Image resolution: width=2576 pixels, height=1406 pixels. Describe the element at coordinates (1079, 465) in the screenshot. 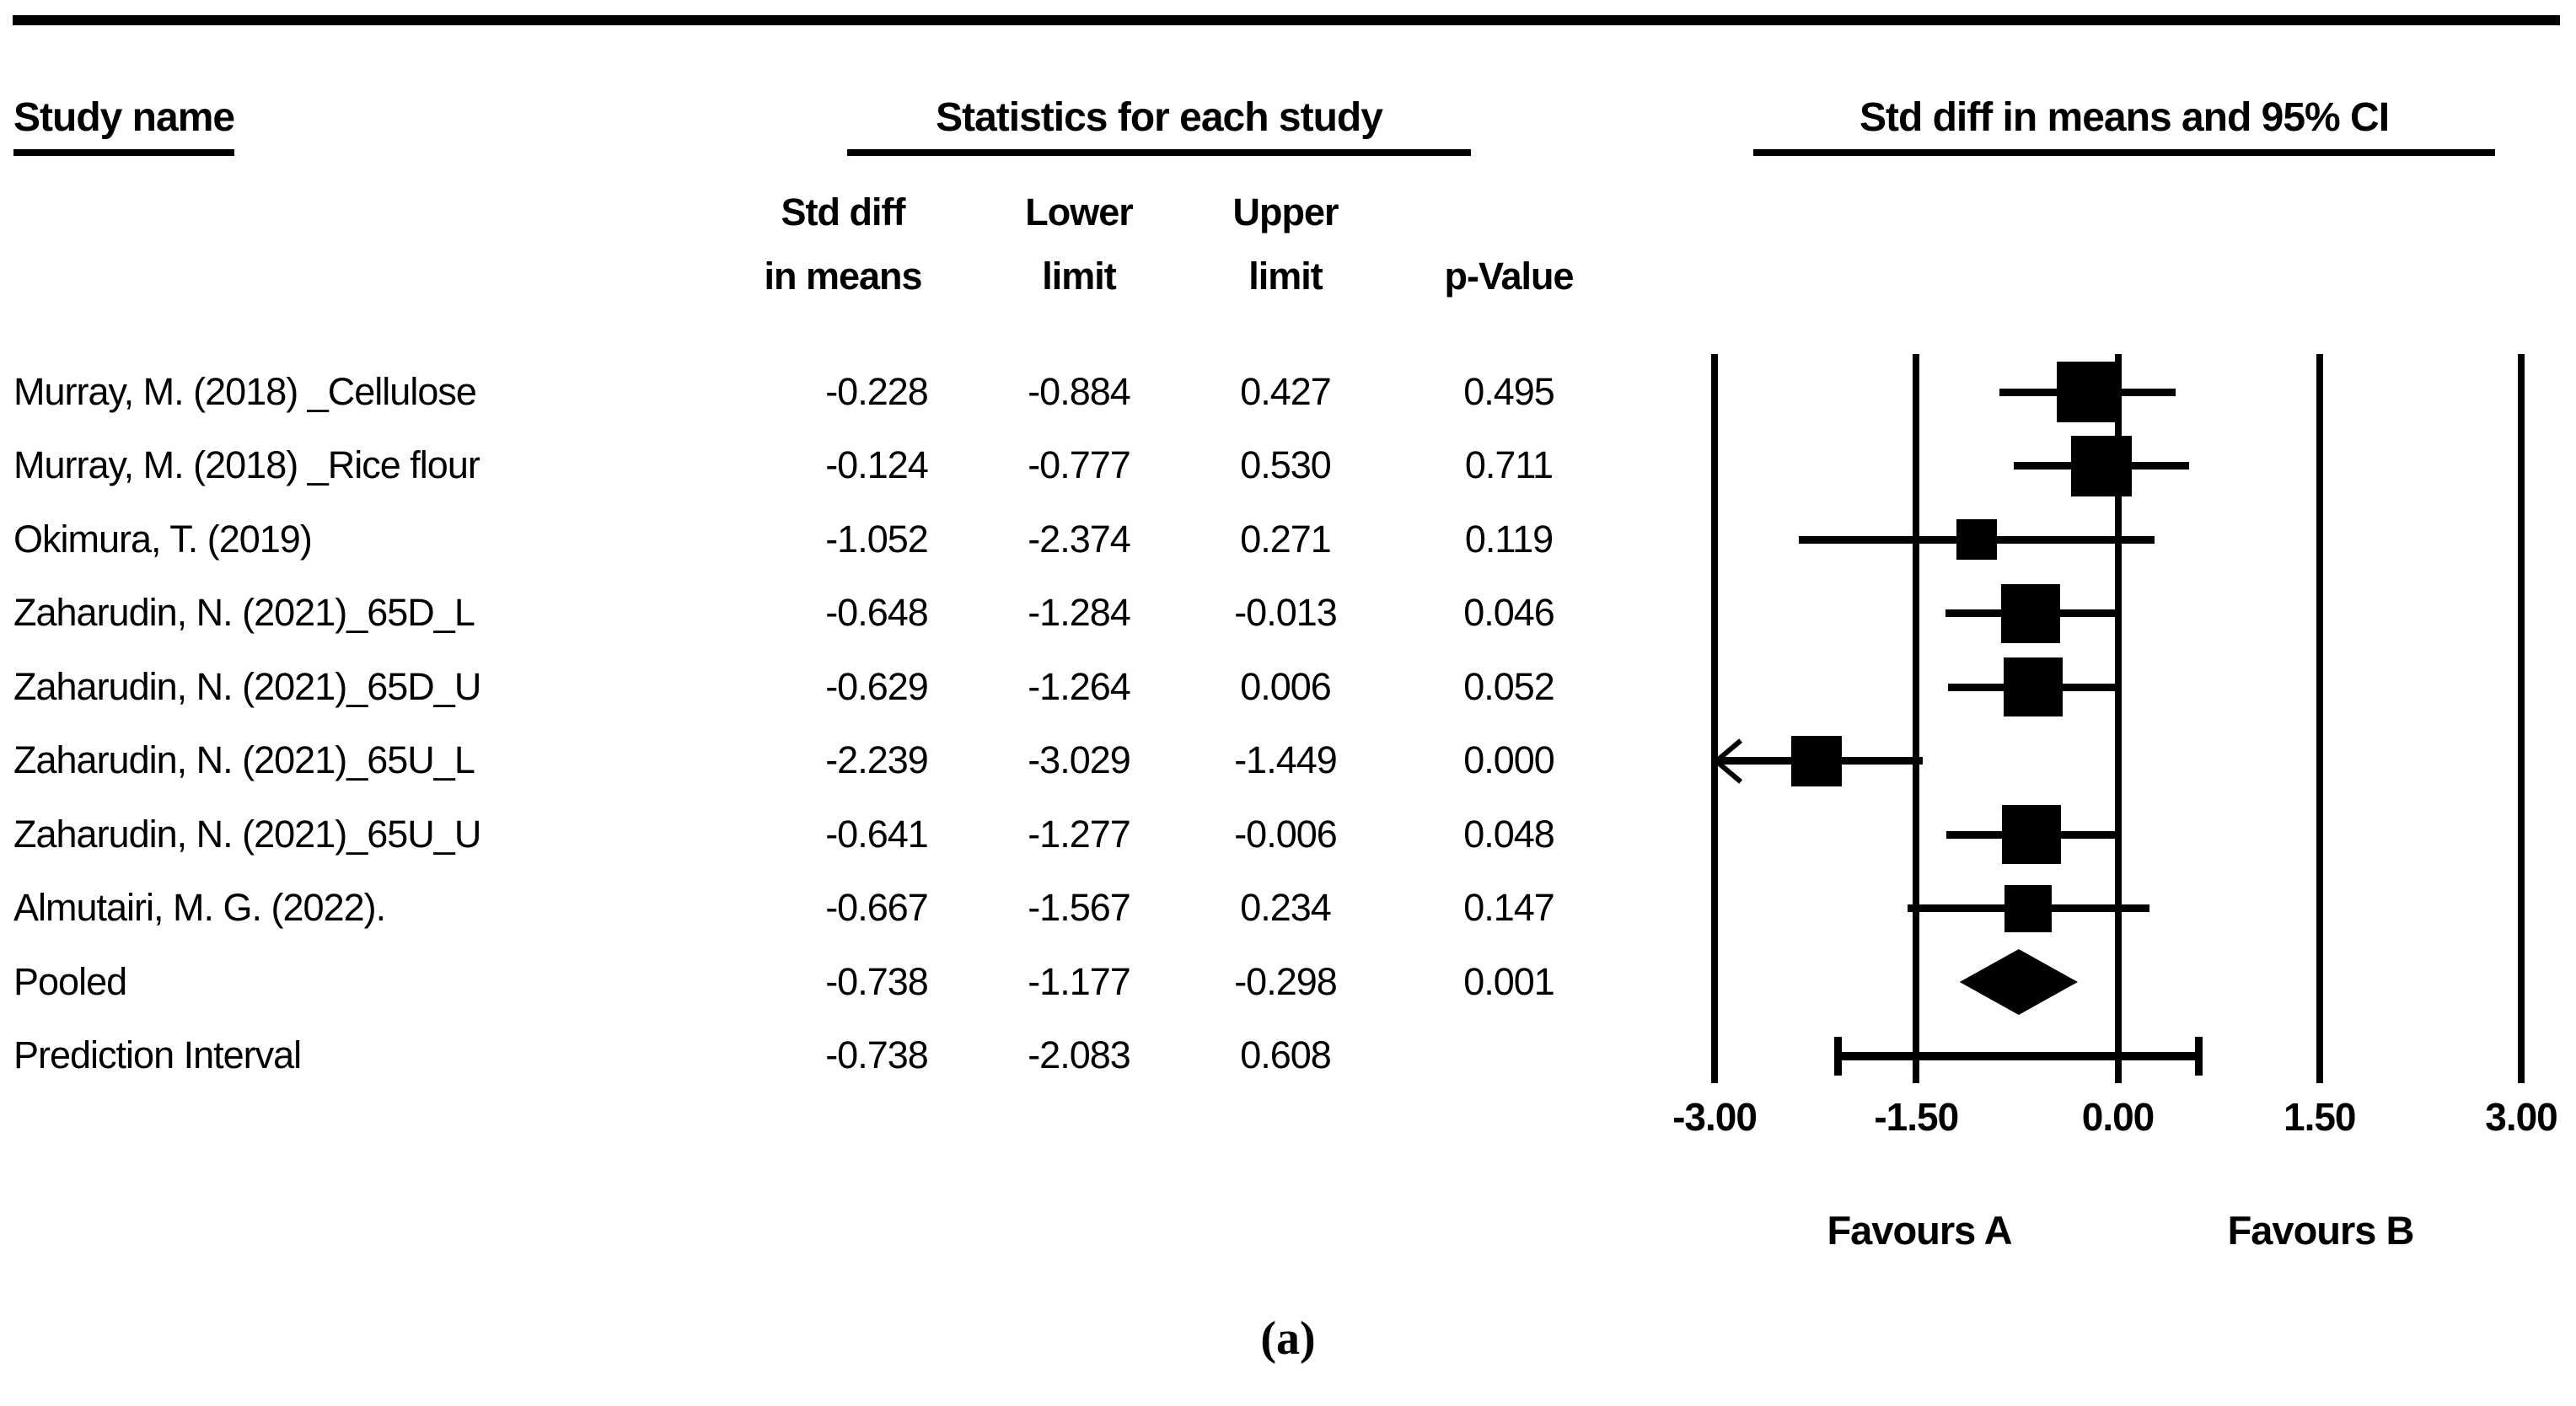

I see `lower-limit-value: -0.777` at that location.